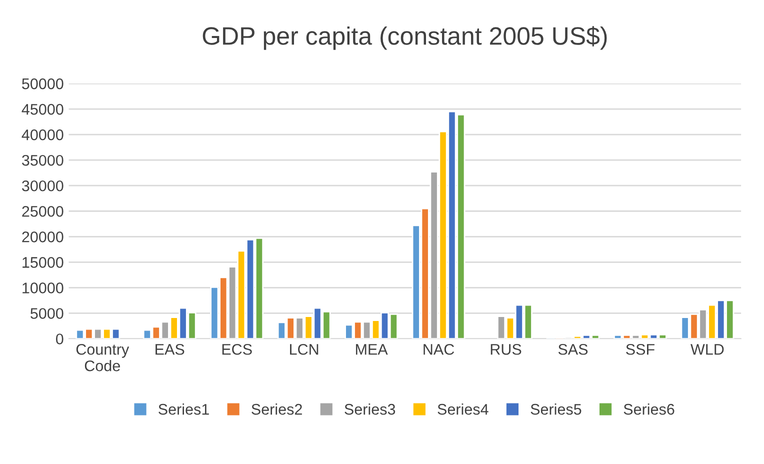  Describe the element at coordinates (463, 409) in the screenshot. I see `legend-label: Series4` at that location.